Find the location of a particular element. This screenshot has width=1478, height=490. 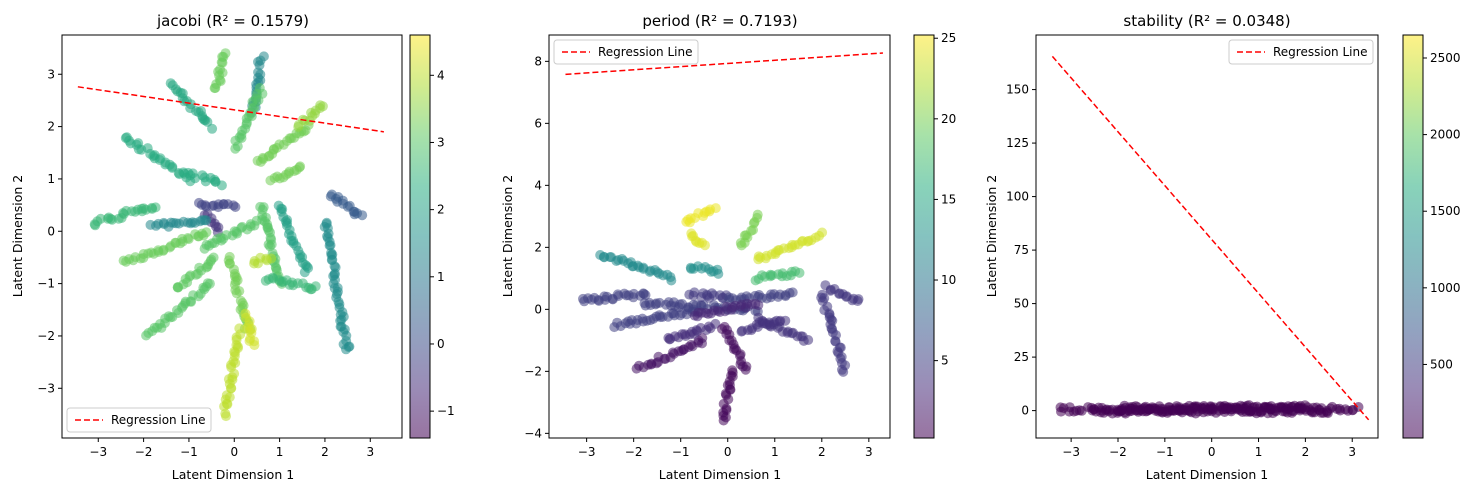

y-tick-label: 2 is located at coordinates (51, 127).